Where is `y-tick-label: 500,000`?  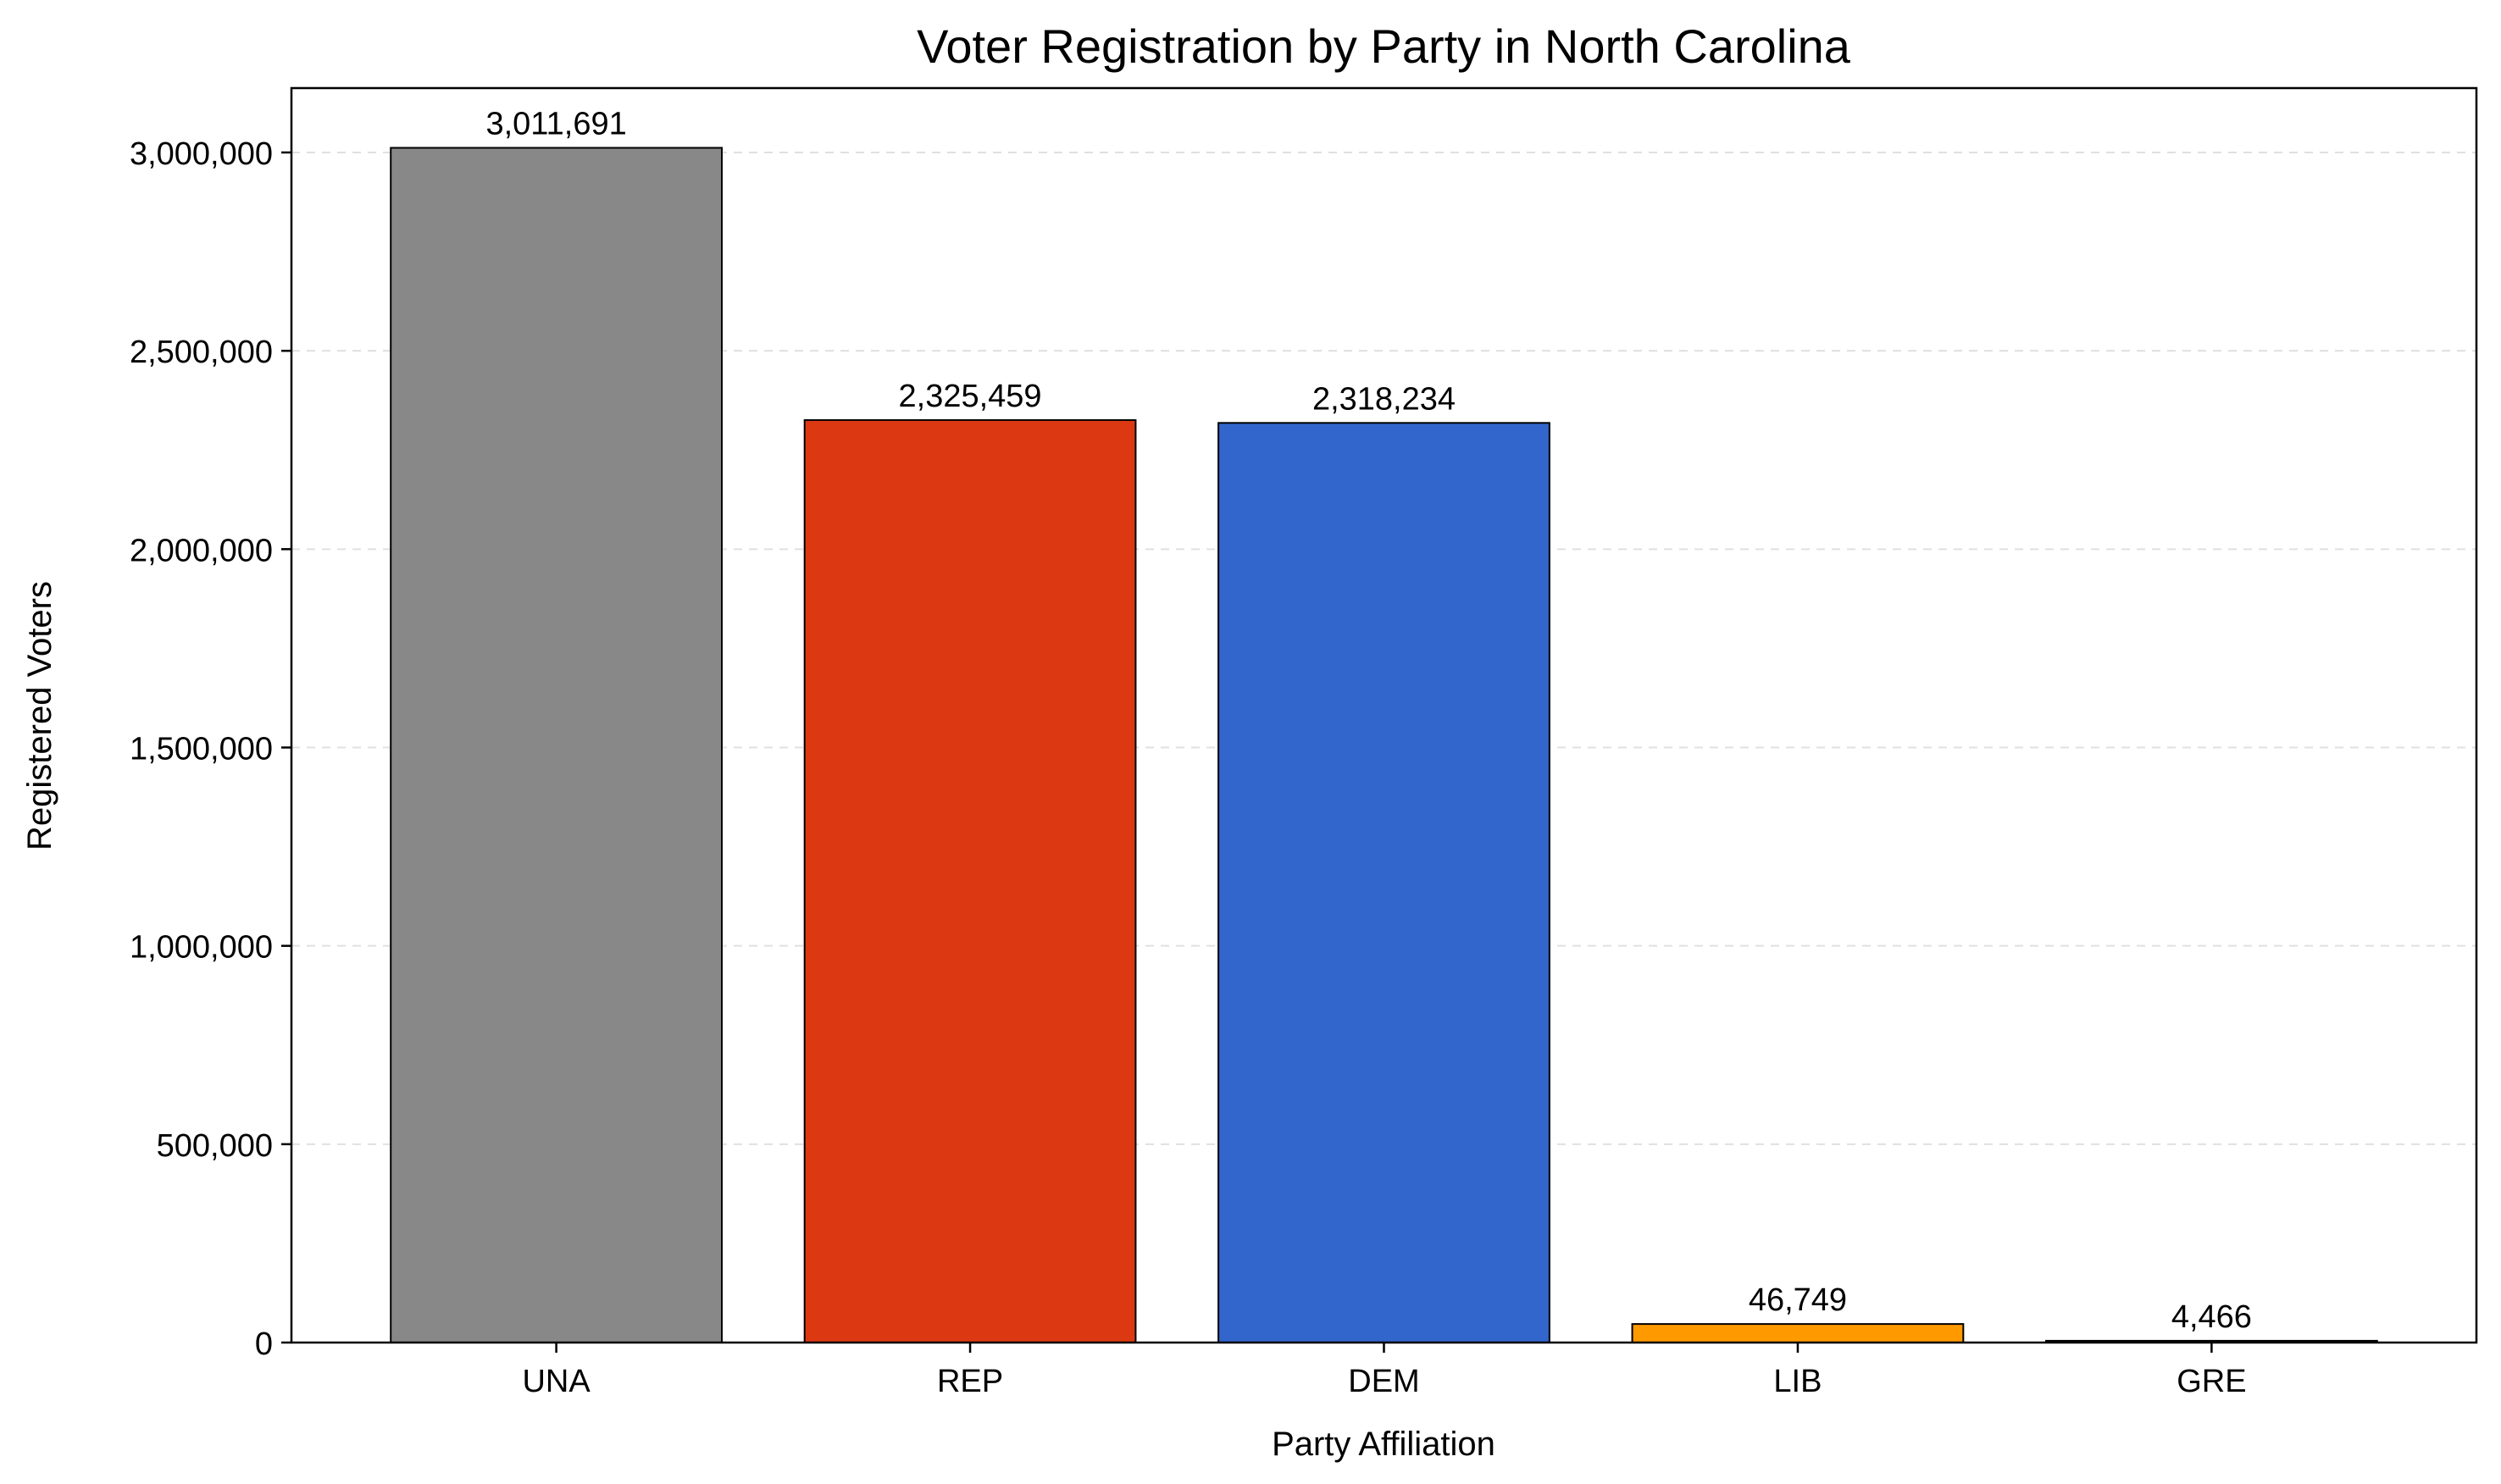
y-tick-label: 500,000 is located at coordinates (215, 1146).